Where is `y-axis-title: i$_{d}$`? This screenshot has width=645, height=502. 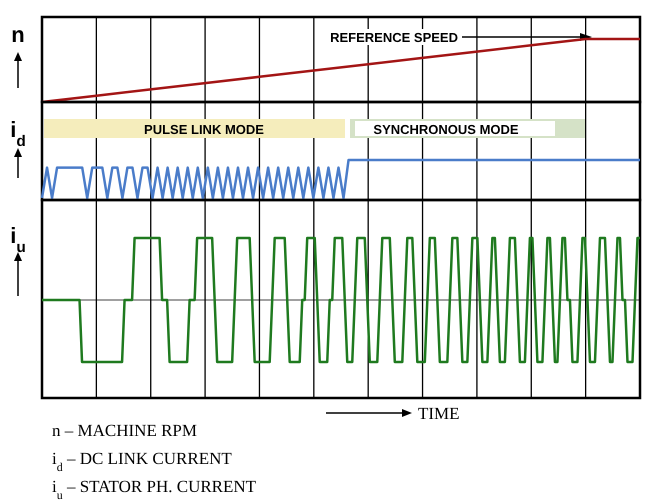
y-axis-title: i$_{d}$ is located at coordinates (18, 133).